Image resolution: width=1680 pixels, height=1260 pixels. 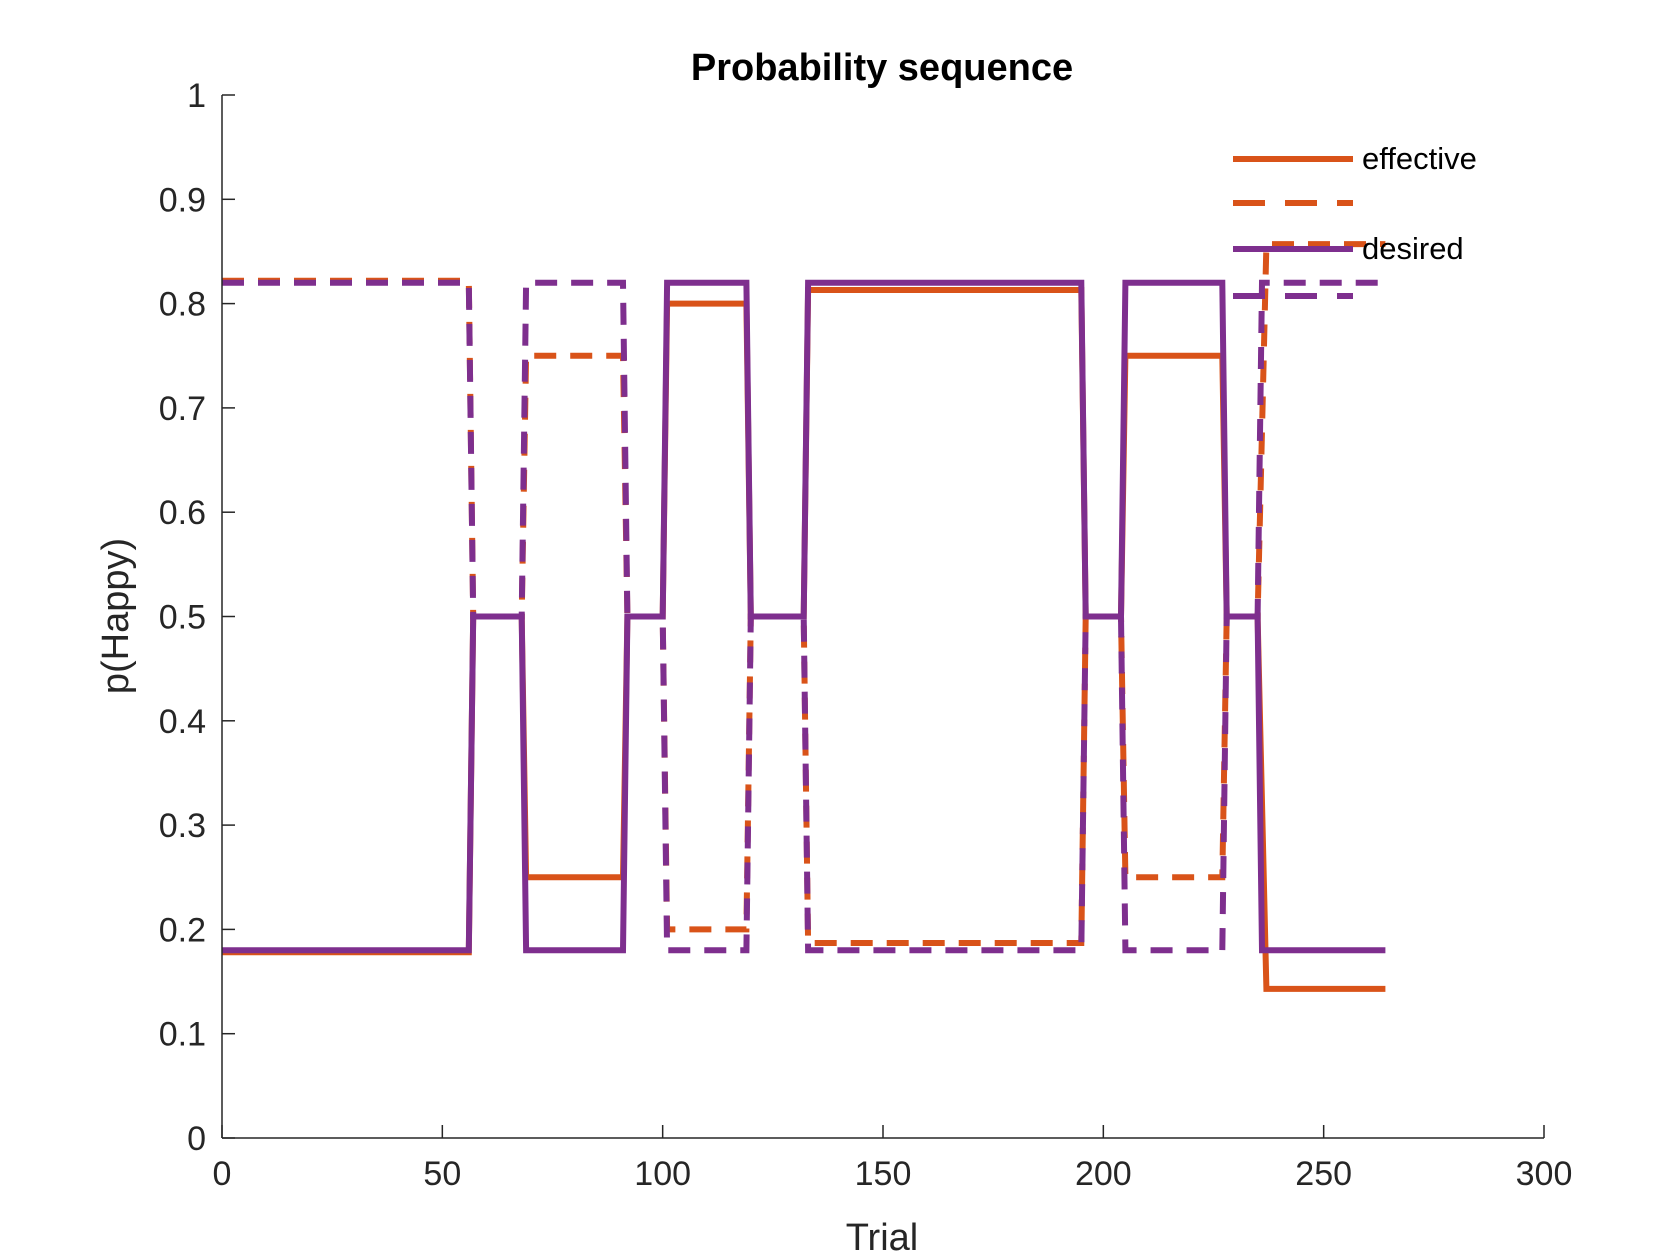 I want to click on x-tick-label: 300, so click(x=1544, y=1174).